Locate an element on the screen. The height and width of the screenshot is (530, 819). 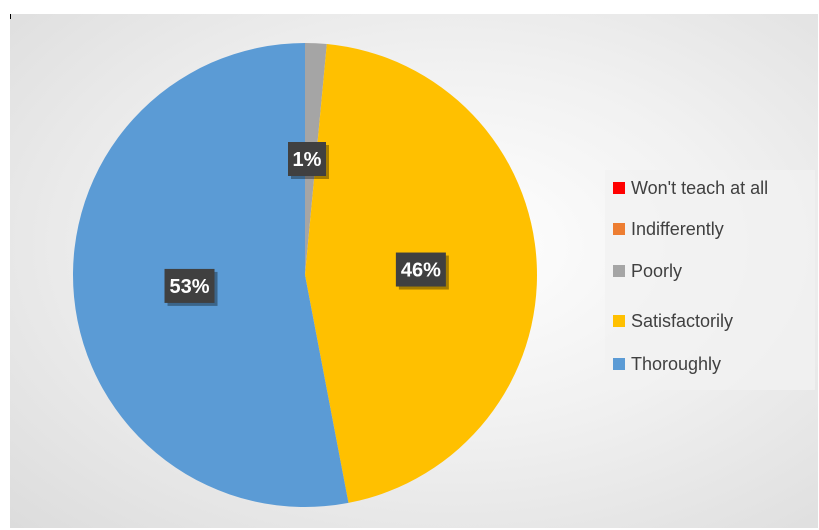
legend-label: Indifferently is located at coordinates (677, 228).